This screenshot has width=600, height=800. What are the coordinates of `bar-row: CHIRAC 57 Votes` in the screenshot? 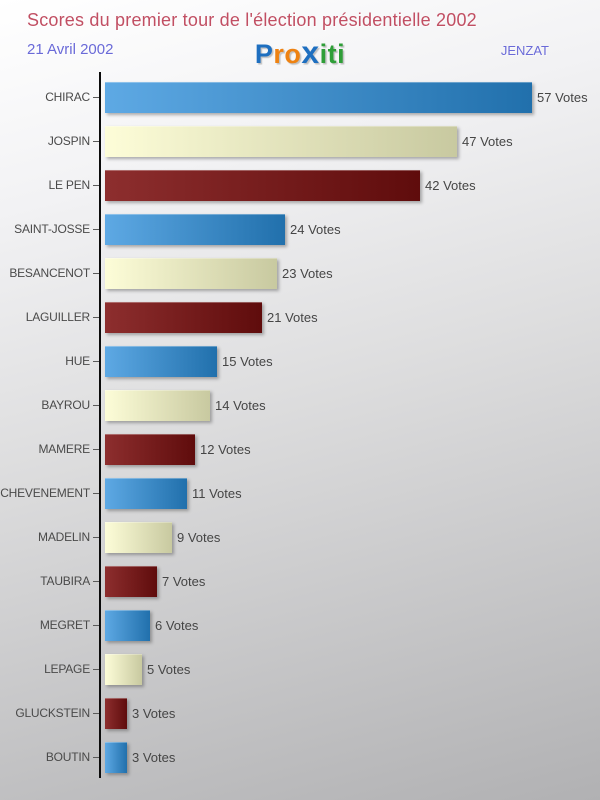 It's located at (300, 97).